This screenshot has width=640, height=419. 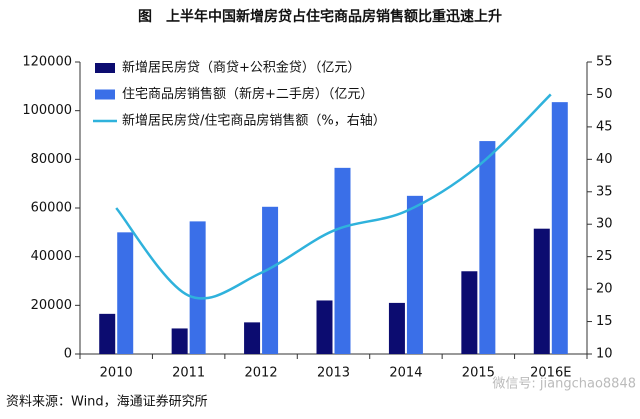 What do you see at coordinates (604, 354) in the screenshot?
I see `y2-tick-label: 10` at bounding box center [604, 354].